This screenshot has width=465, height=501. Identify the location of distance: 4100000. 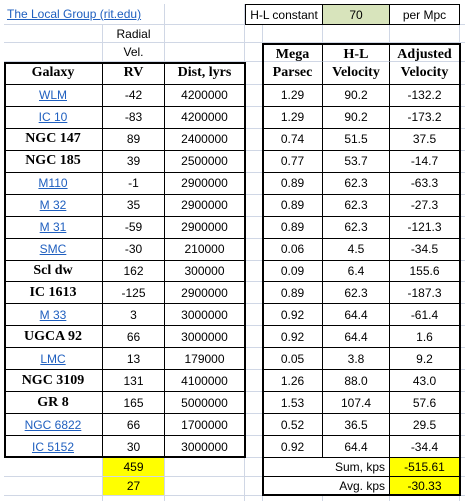
(205, 381).